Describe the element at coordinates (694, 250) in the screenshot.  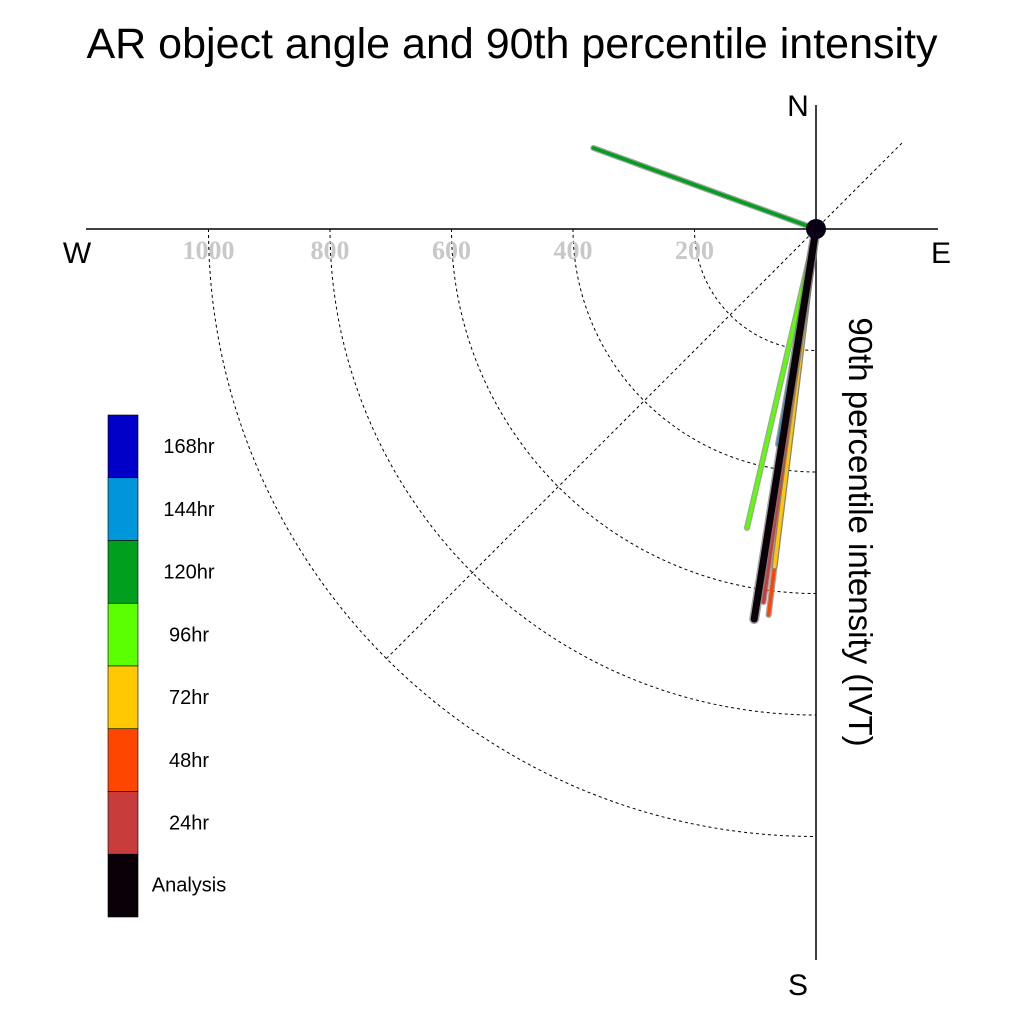
I see `radial-tick-label: 200` at that location.